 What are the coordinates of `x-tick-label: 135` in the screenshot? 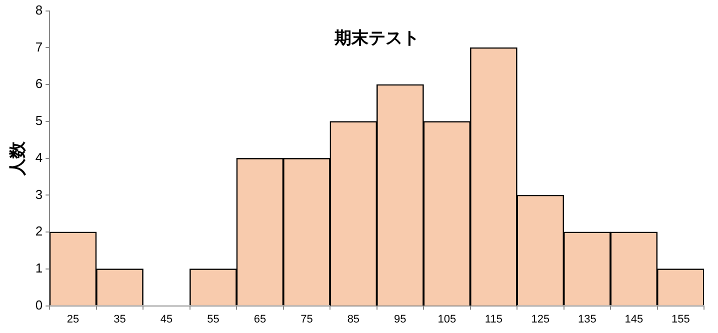 It's located at (587, 319).